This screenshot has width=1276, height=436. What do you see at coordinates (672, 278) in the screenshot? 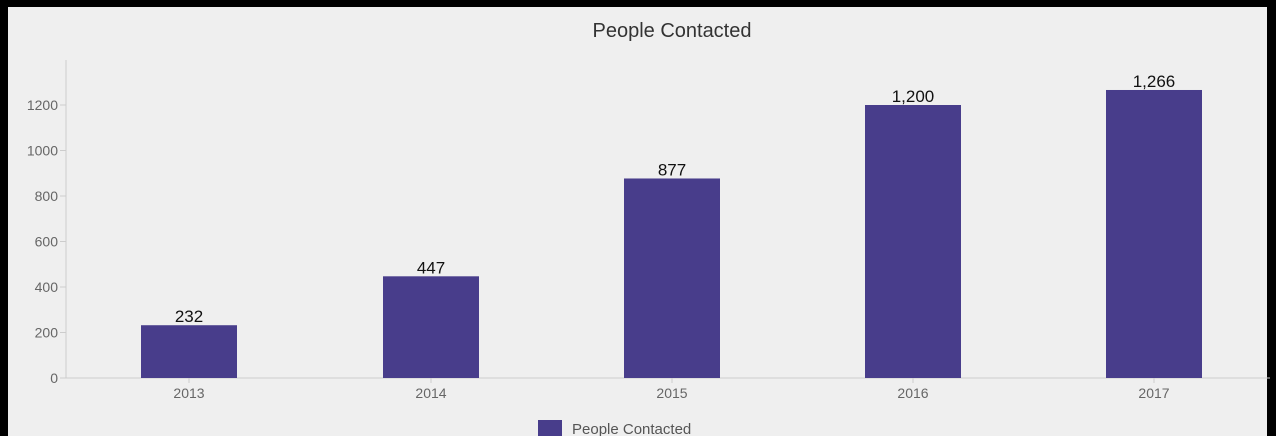
I see `bar-2015` at bounding box center [672, 278].